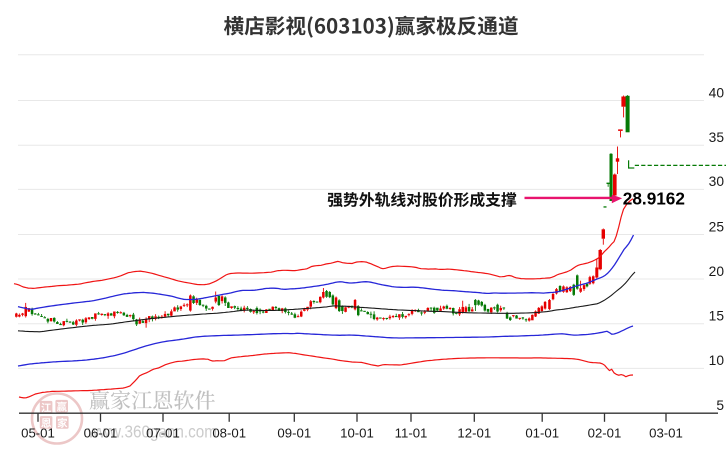 The image size is (726, 450). Describe the element at coordinates (717, 137) in the screenshot. I see `svg-text: 35` at that location.